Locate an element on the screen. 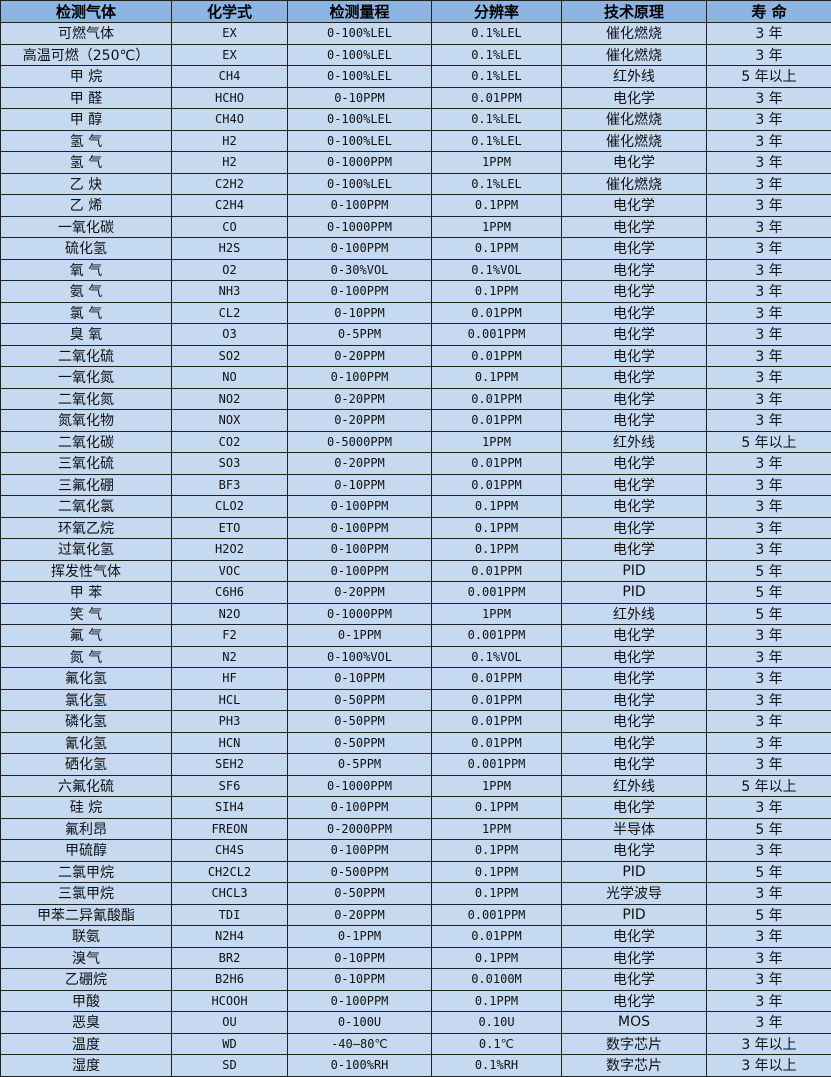  gas-cell: 三氧化硫 is located at coordinates (86, 464).